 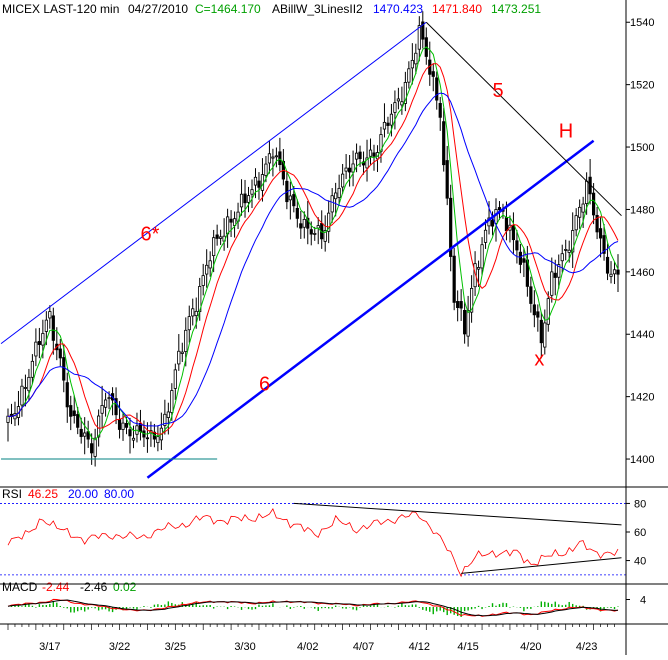 I want to click on rsi-line, so click(x=313, y=543).